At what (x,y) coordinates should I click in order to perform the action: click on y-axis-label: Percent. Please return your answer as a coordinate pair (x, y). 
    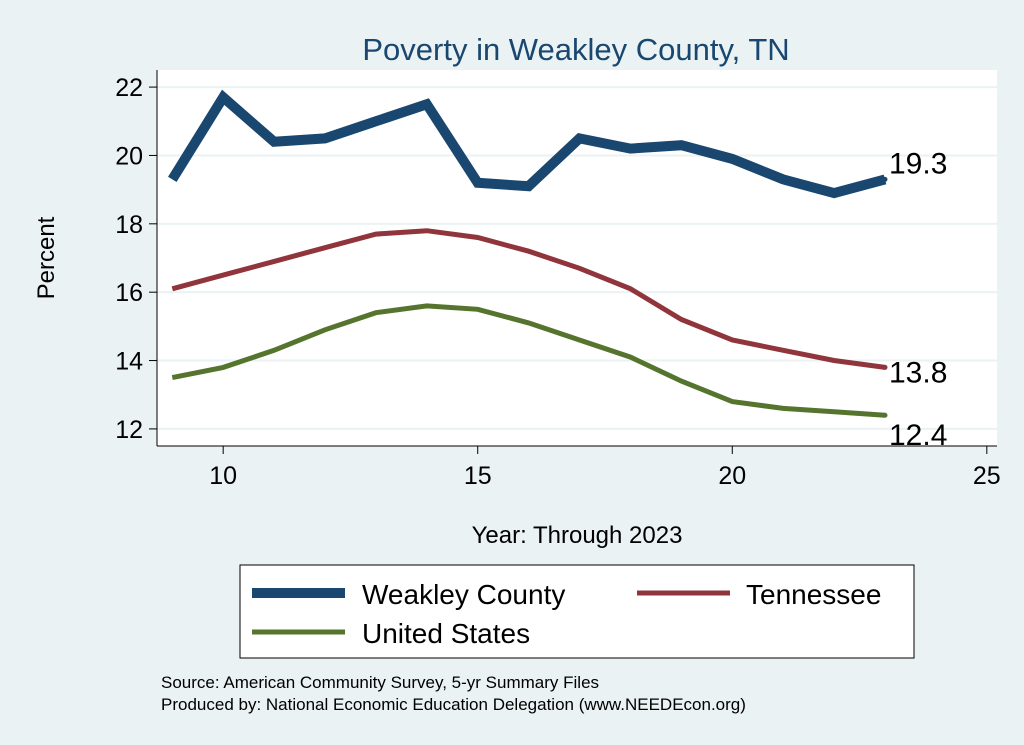
    Looking at the image, I should click on (46, 257).